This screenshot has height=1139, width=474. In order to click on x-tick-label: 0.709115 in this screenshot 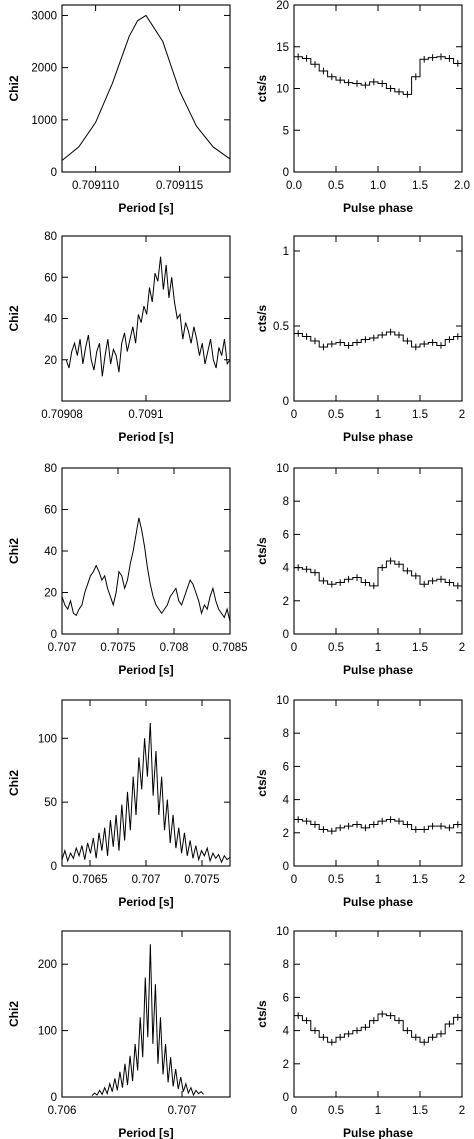, I will do `click(179, 186)`.